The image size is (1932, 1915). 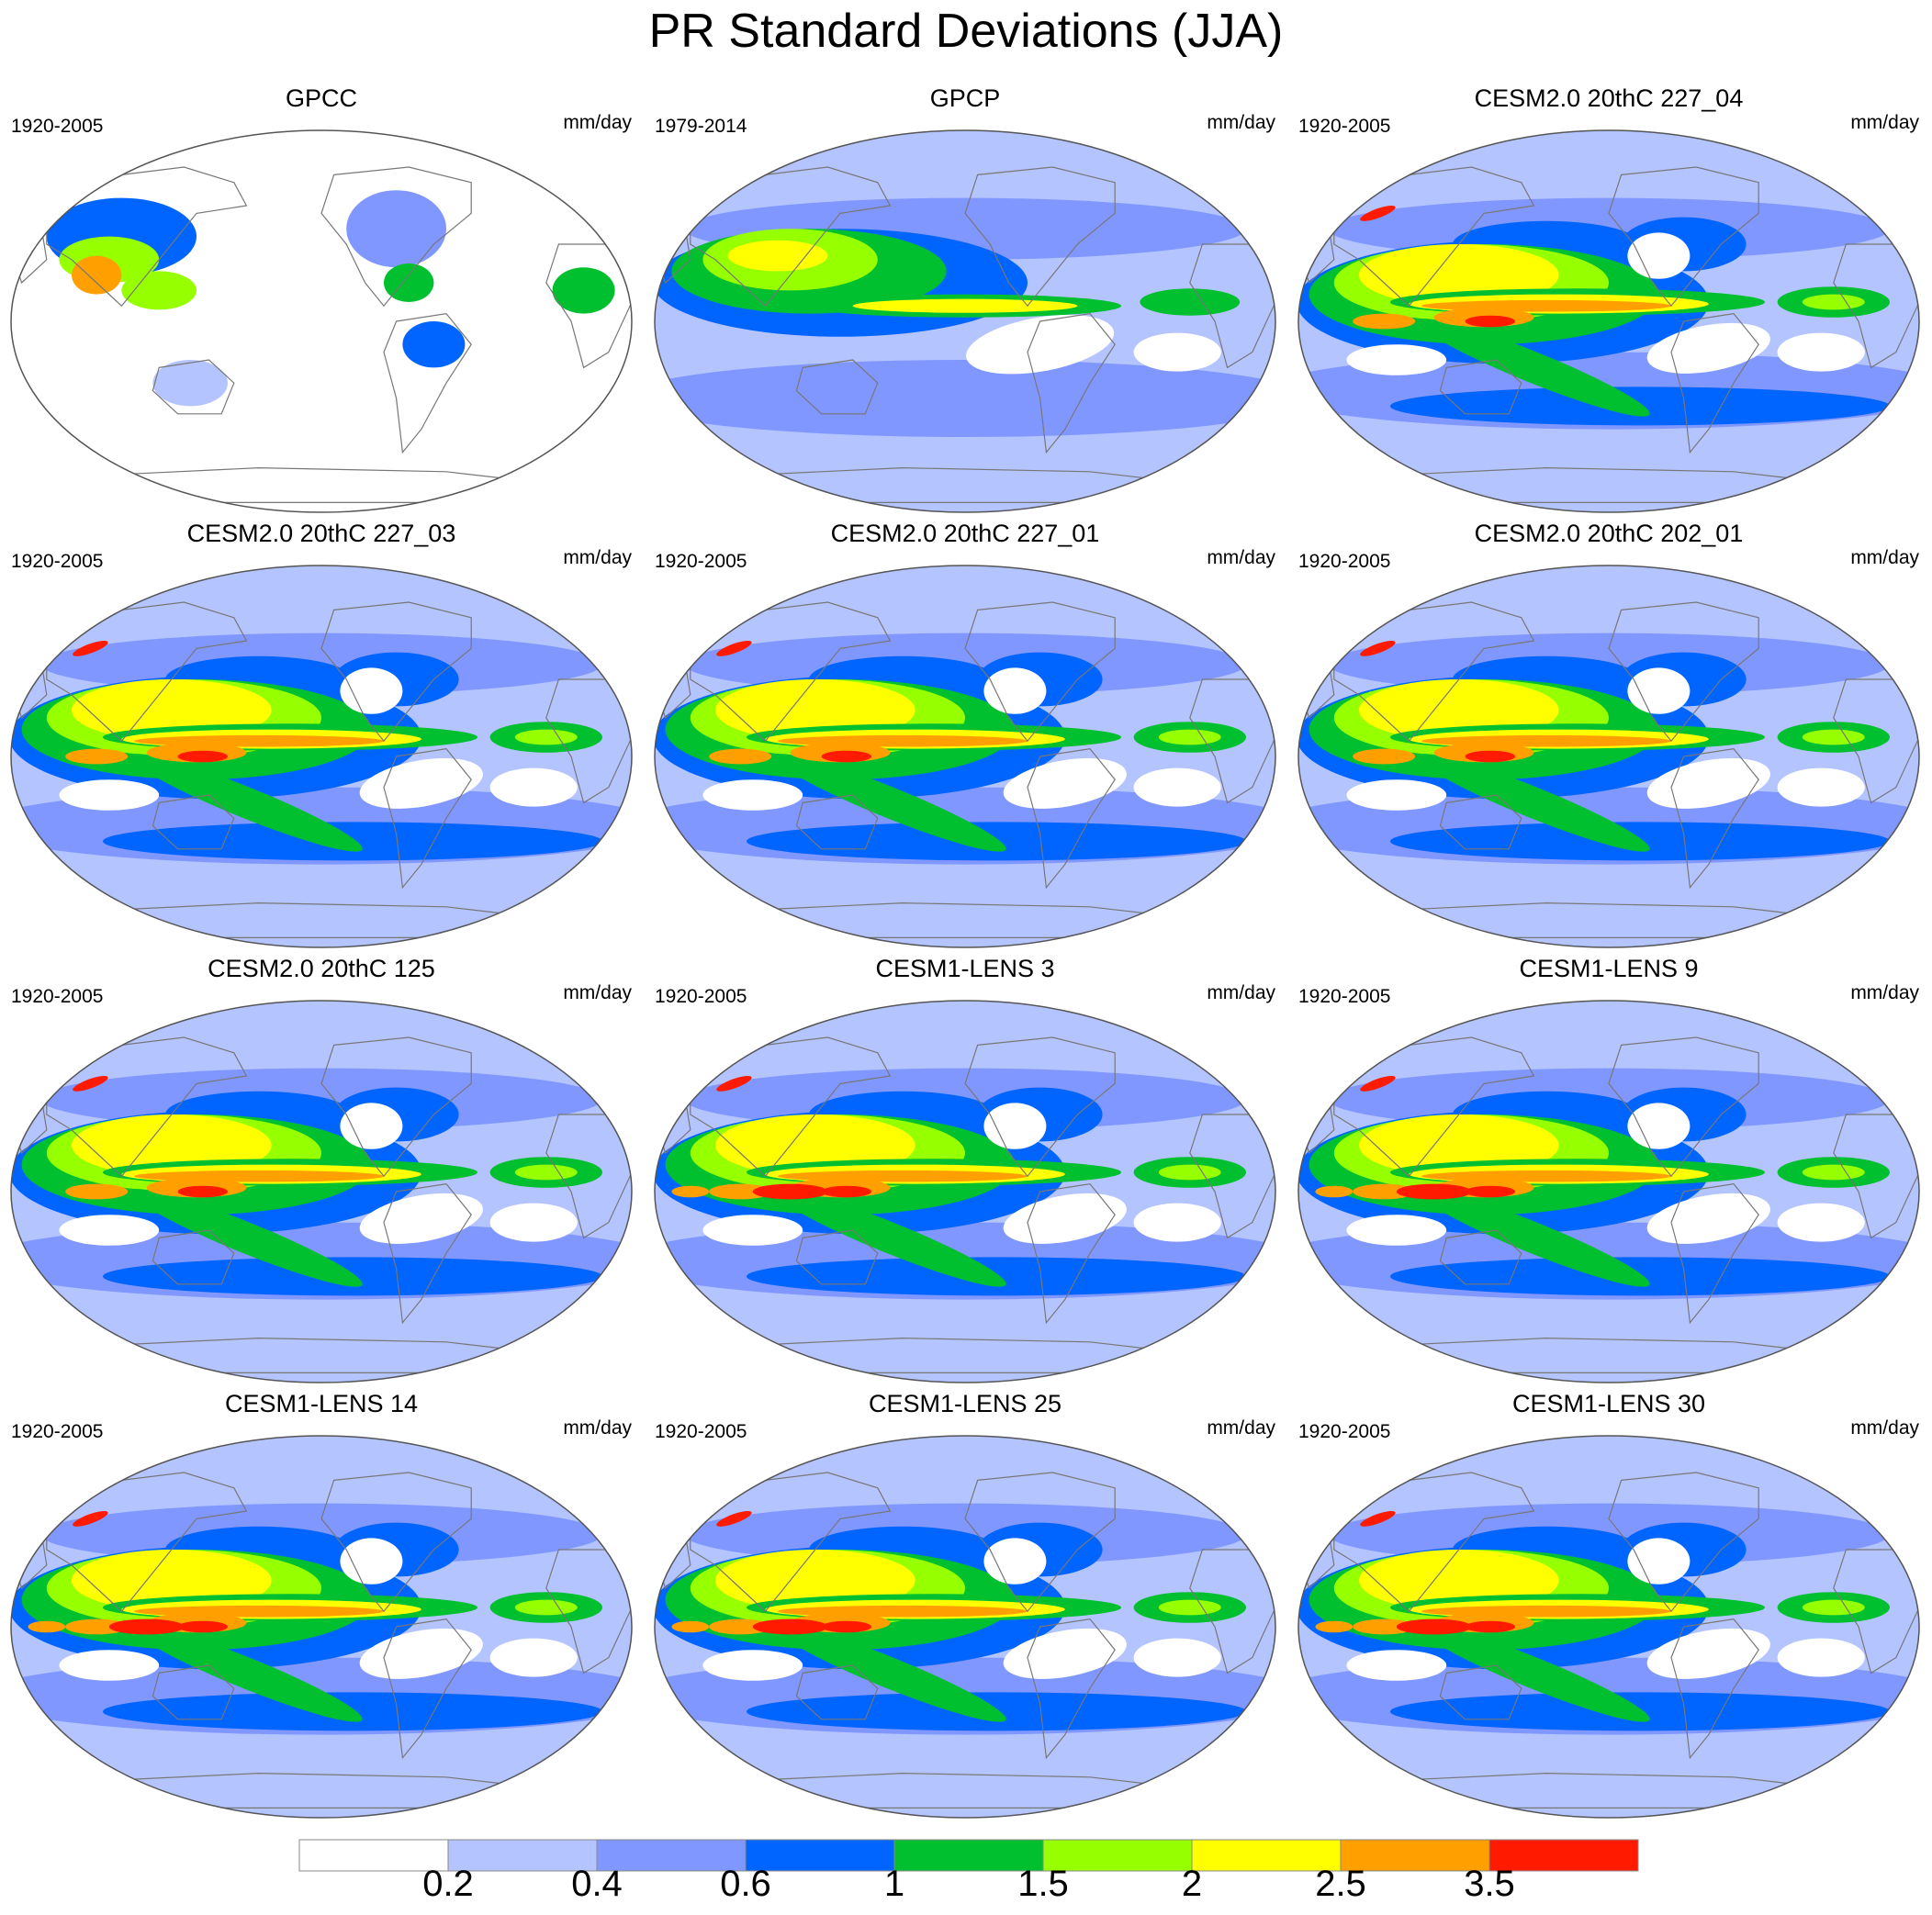 What do you see at coordinates (321, 98) in the screenshot?
I see `panel-title: GPCC` at bounding box center [321, 98].